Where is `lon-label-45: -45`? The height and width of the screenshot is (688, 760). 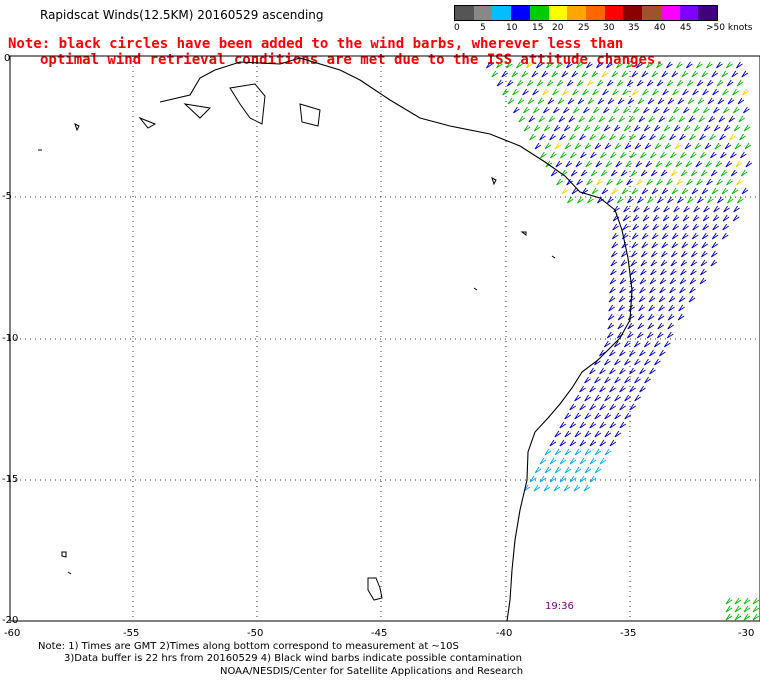
lon-label-45: -45 is located at coordinates (379, 633).